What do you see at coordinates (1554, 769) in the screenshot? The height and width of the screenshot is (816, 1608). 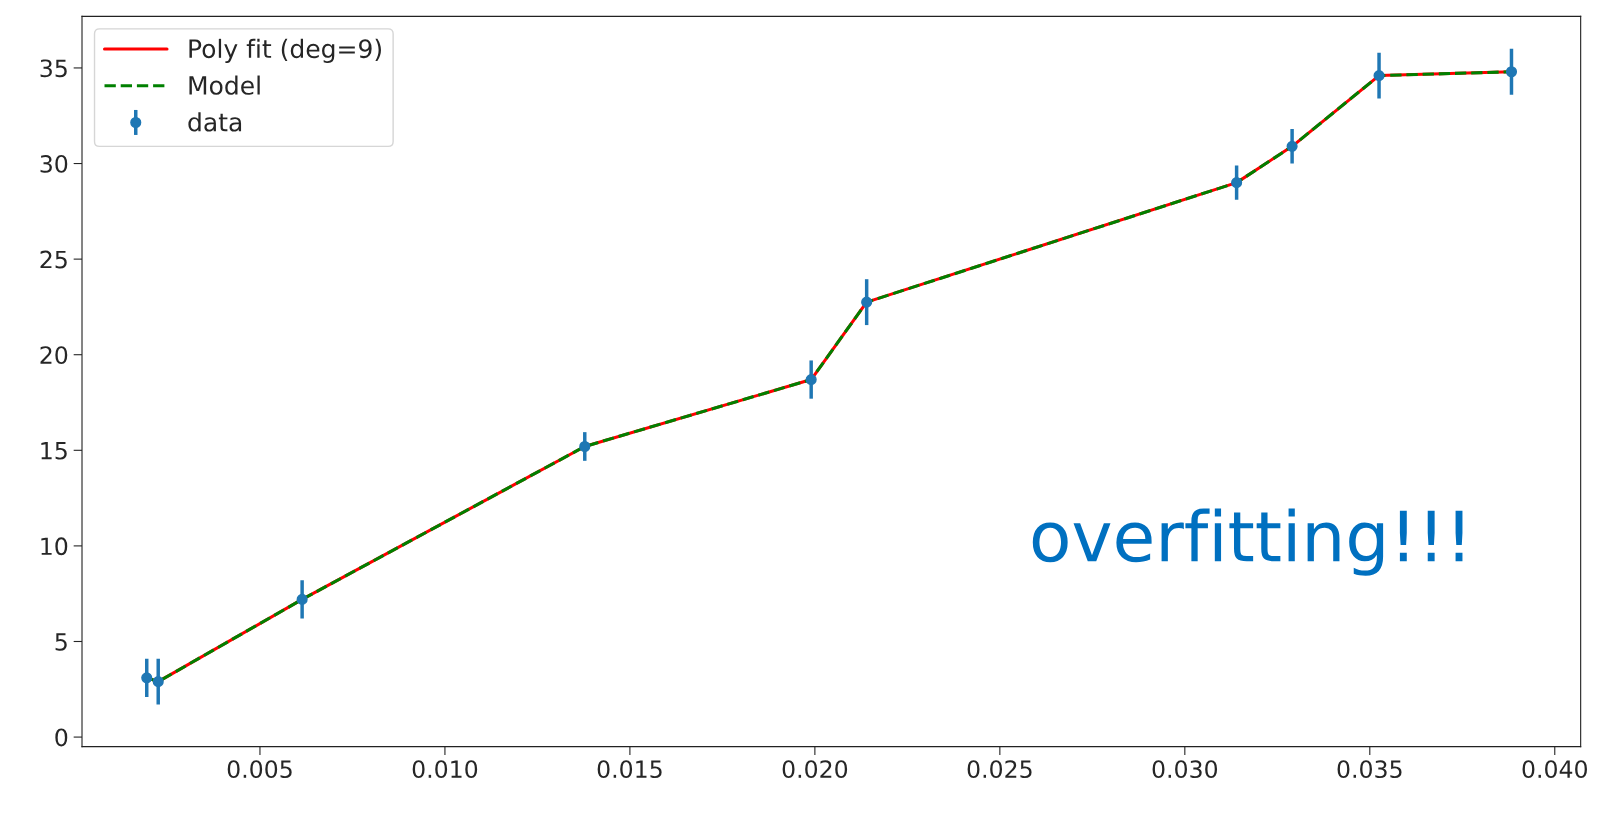 I see `x-tick-label: 0.040` at bounding box center [1554, 769].